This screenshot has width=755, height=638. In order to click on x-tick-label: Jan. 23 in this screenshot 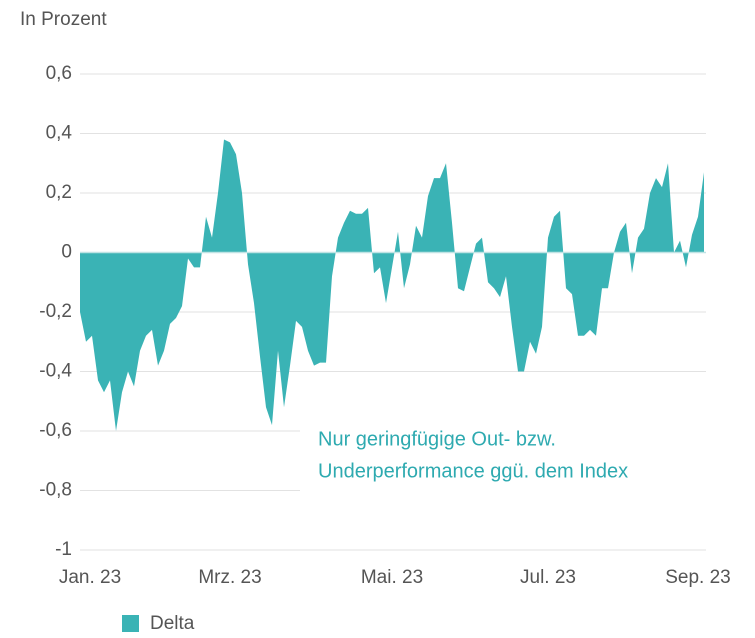, I will do `click(90, 577)`.